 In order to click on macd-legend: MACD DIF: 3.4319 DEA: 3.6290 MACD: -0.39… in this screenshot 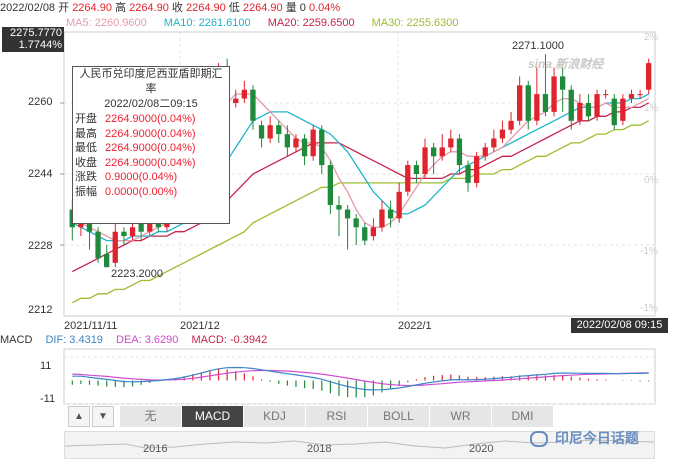, I will do `click(138, 340)`.